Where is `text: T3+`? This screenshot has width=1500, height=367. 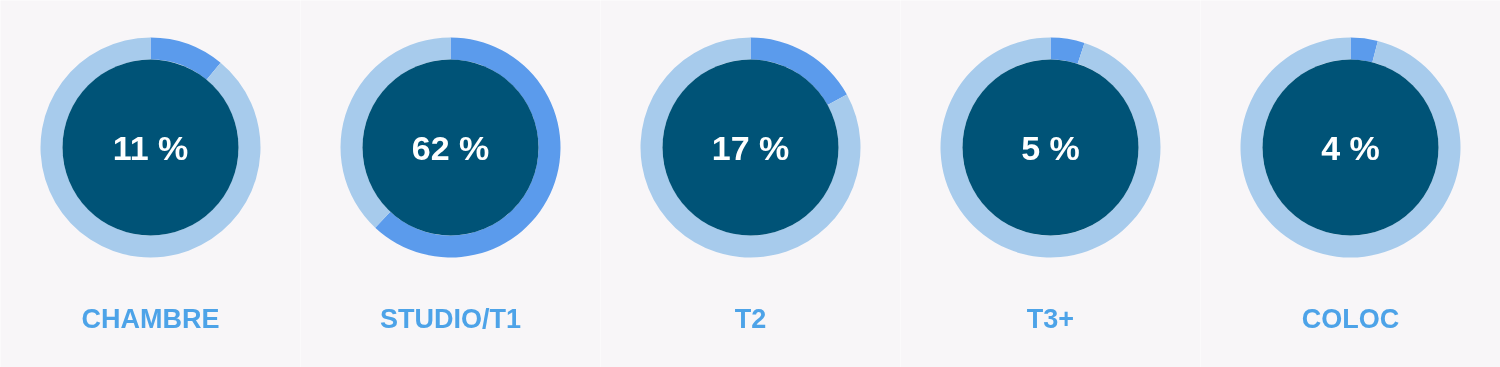 text: T3+ is located at coordinates (1050, 318).